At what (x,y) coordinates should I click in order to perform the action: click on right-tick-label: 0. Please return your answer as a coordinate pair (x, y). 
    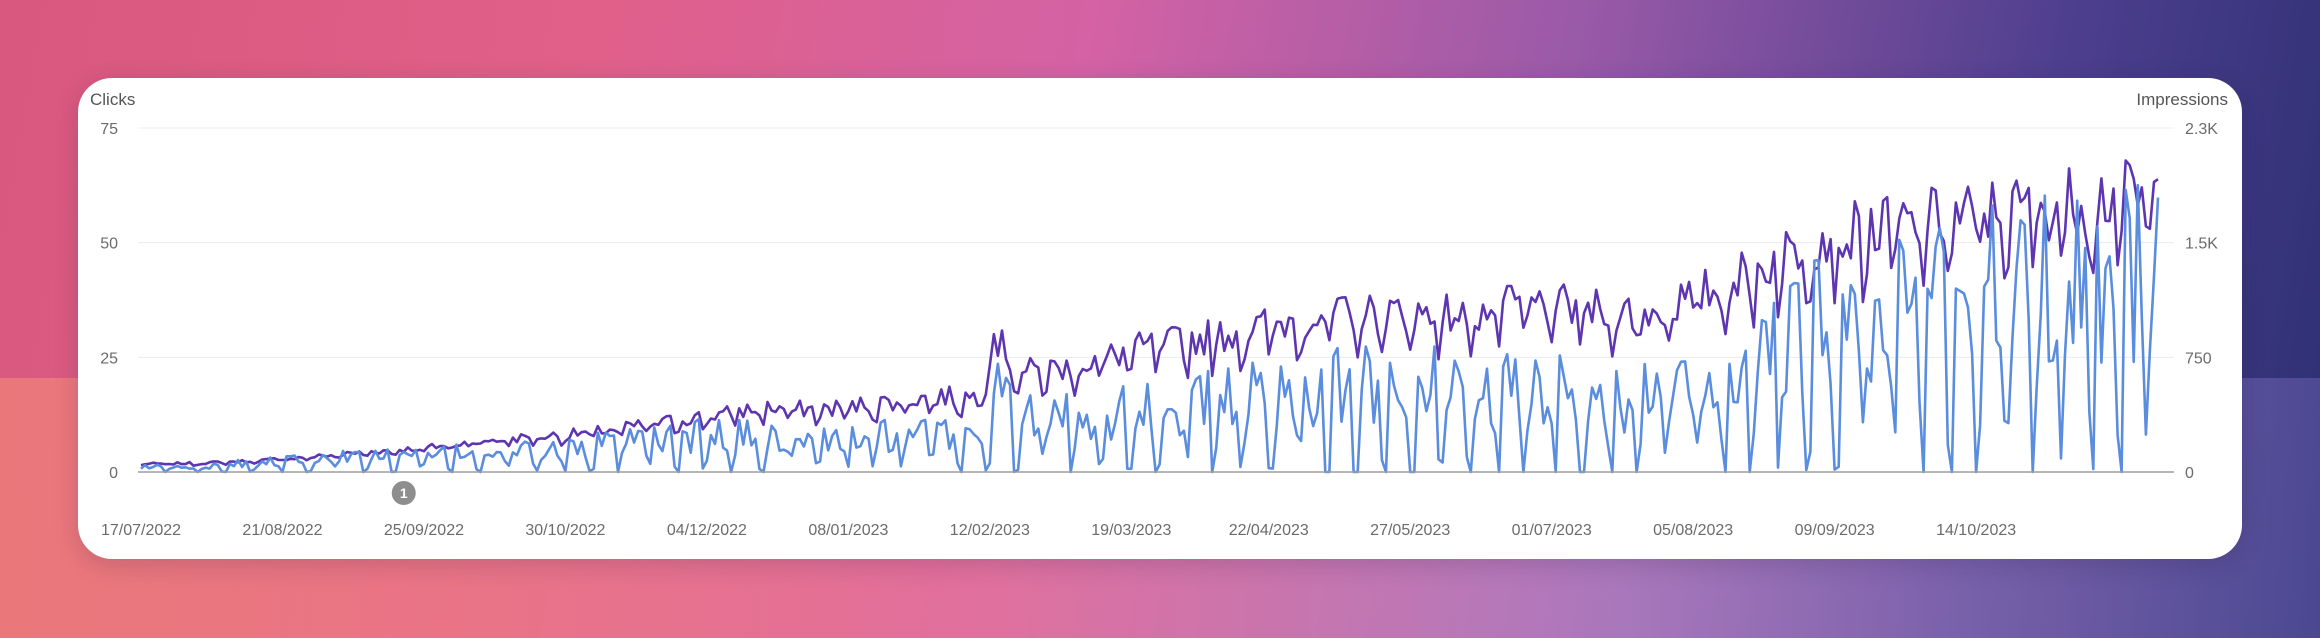
    Looking at the image, I should click on (2189, 473).